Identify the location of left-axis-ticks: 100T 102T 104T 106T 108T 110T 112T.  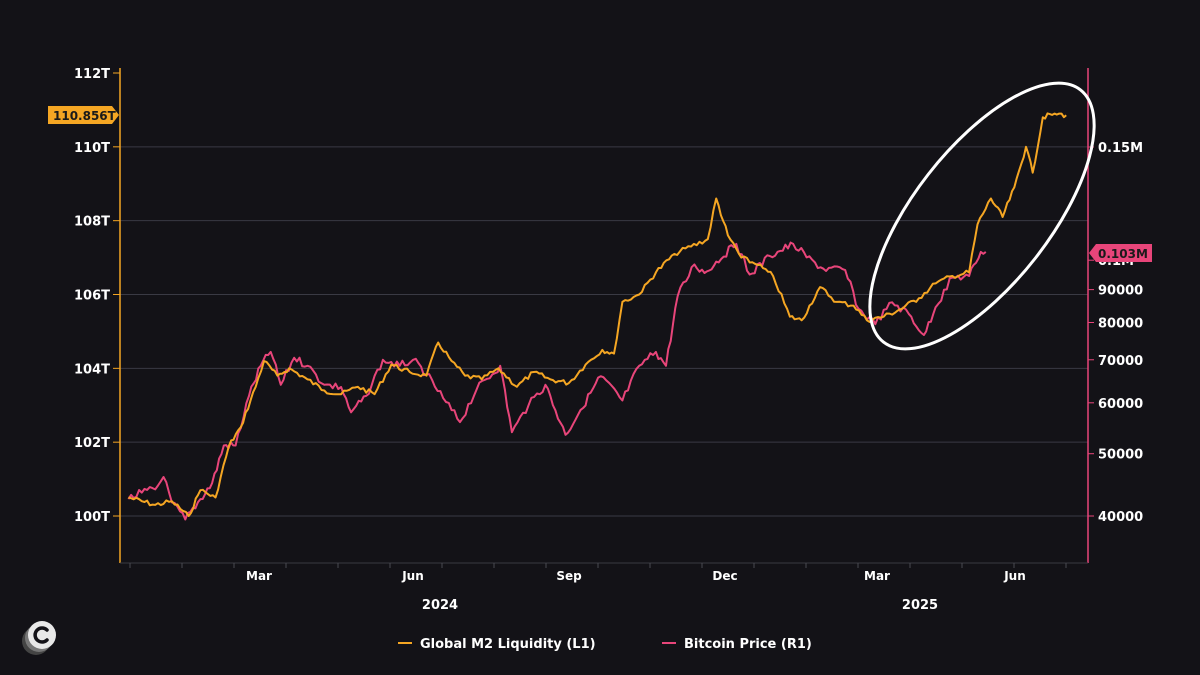
(97, 296).